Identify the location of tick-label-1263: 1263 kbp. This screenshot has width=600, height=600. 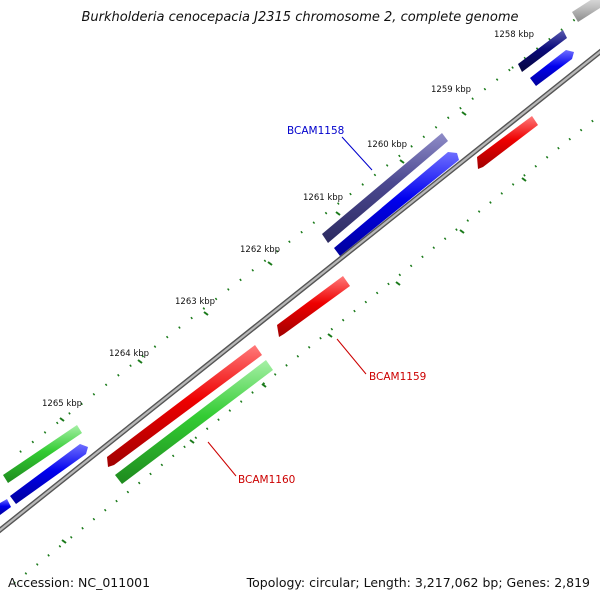
(195, 302).